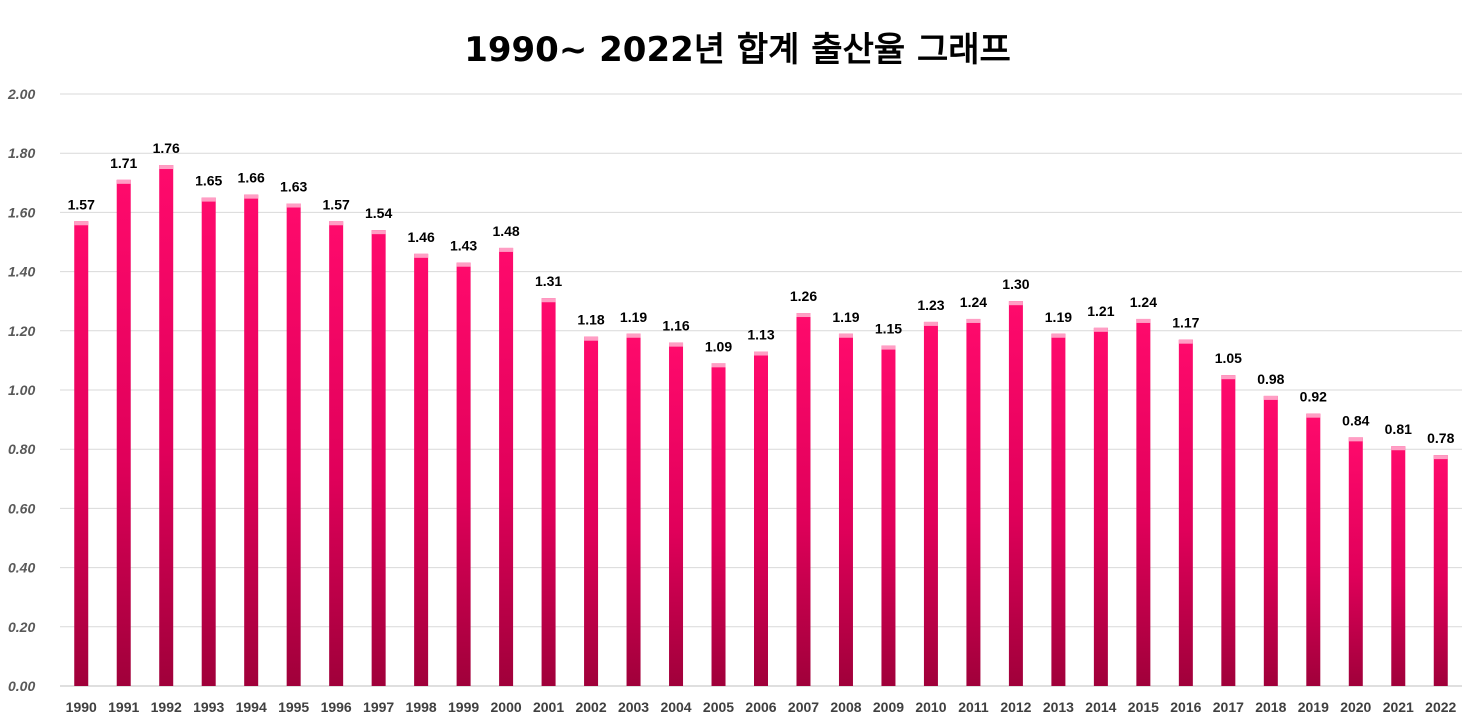  I want to click on x-tick-label: 2019, so click(1313, 707).